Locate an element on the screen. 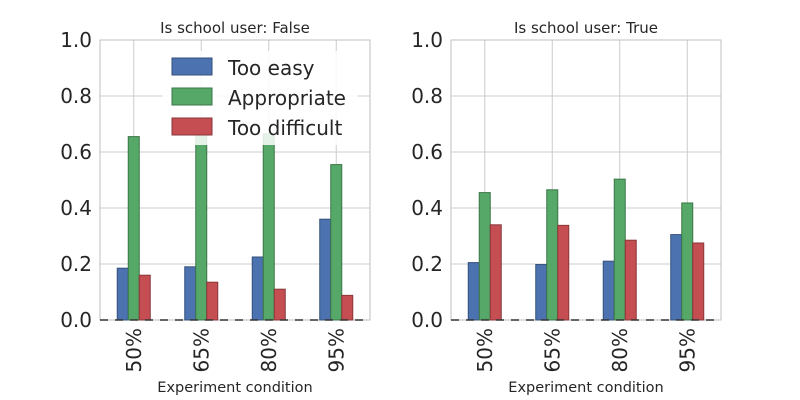  subplot-title: Is school user: True is located at coordinates (586, 28).